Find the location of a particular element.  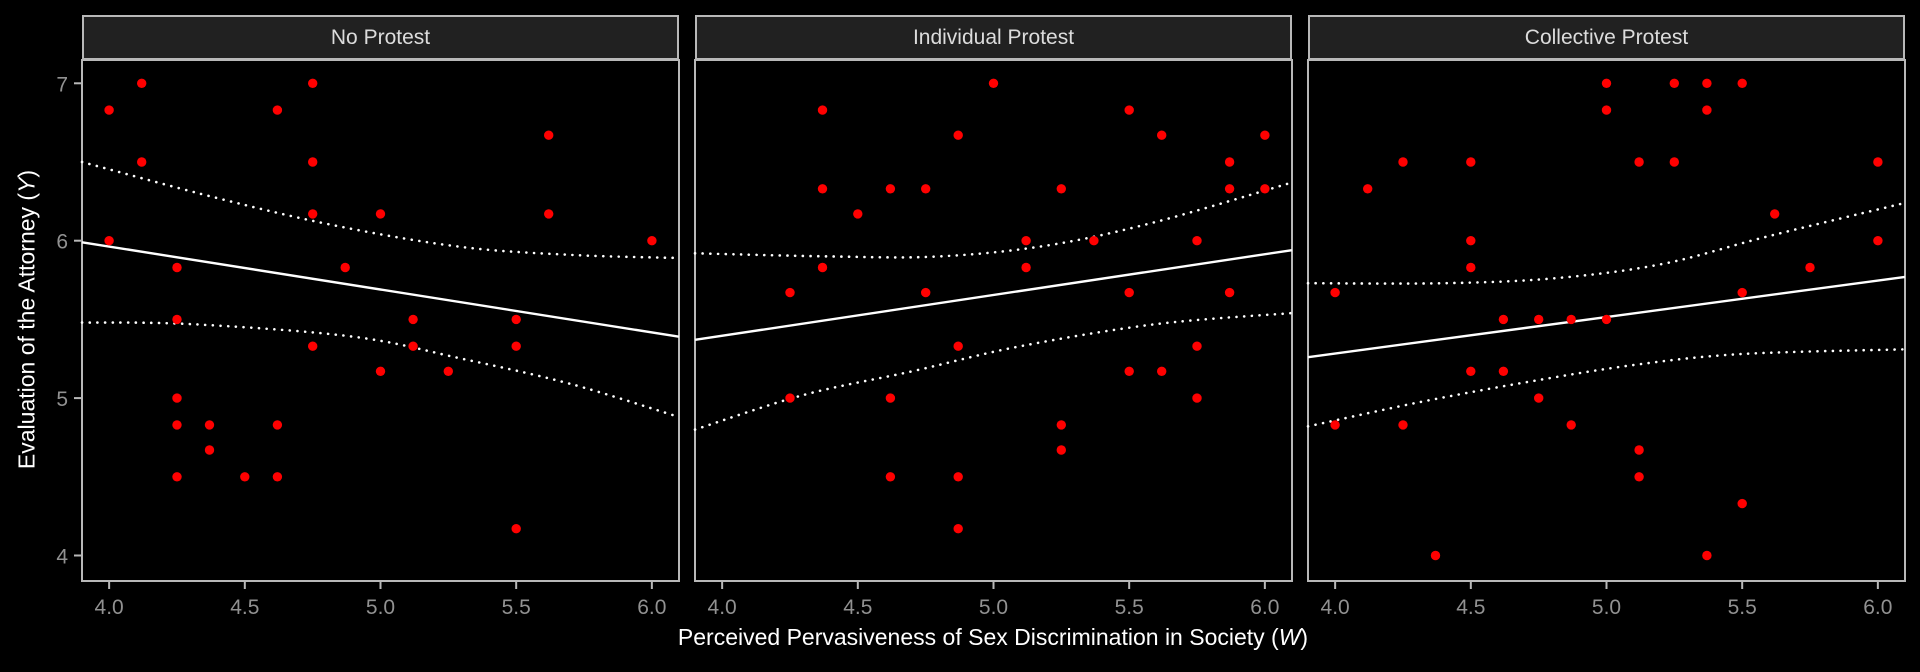

facet-strip-individual-protest: Individual Protest is located at coordinates (993, 37).